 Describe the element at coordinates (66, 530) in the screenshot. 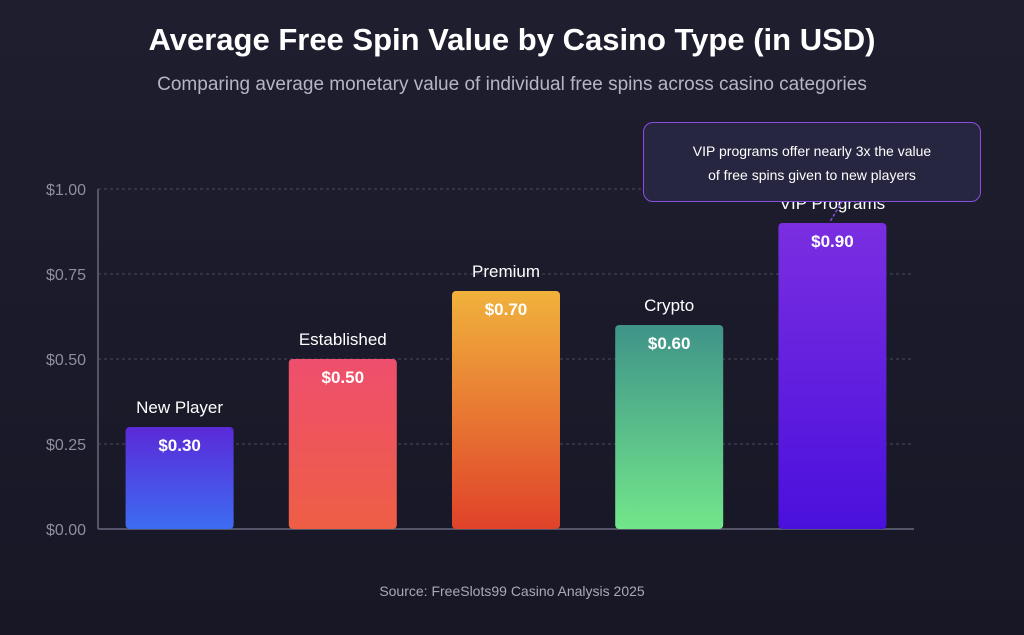

I see `y-tick-label: $0.00` at that location.